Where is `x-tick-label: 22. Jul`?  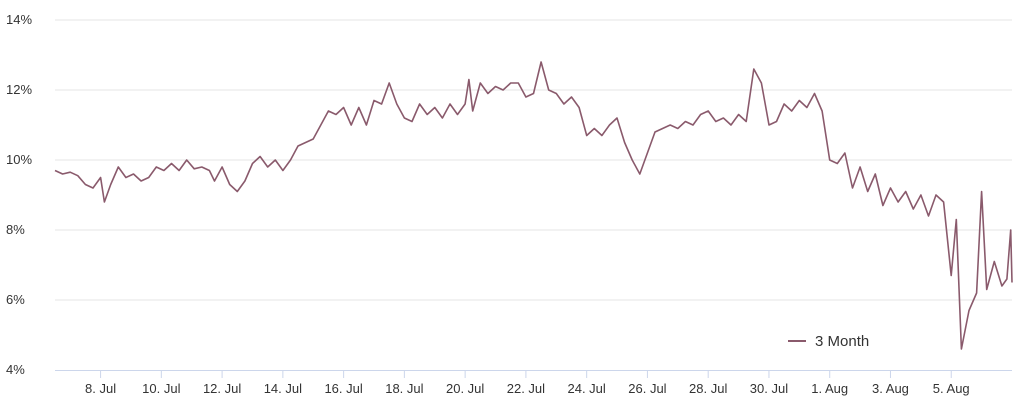 x-tick-label: 22. Jul is located at coordinates (526, 388).